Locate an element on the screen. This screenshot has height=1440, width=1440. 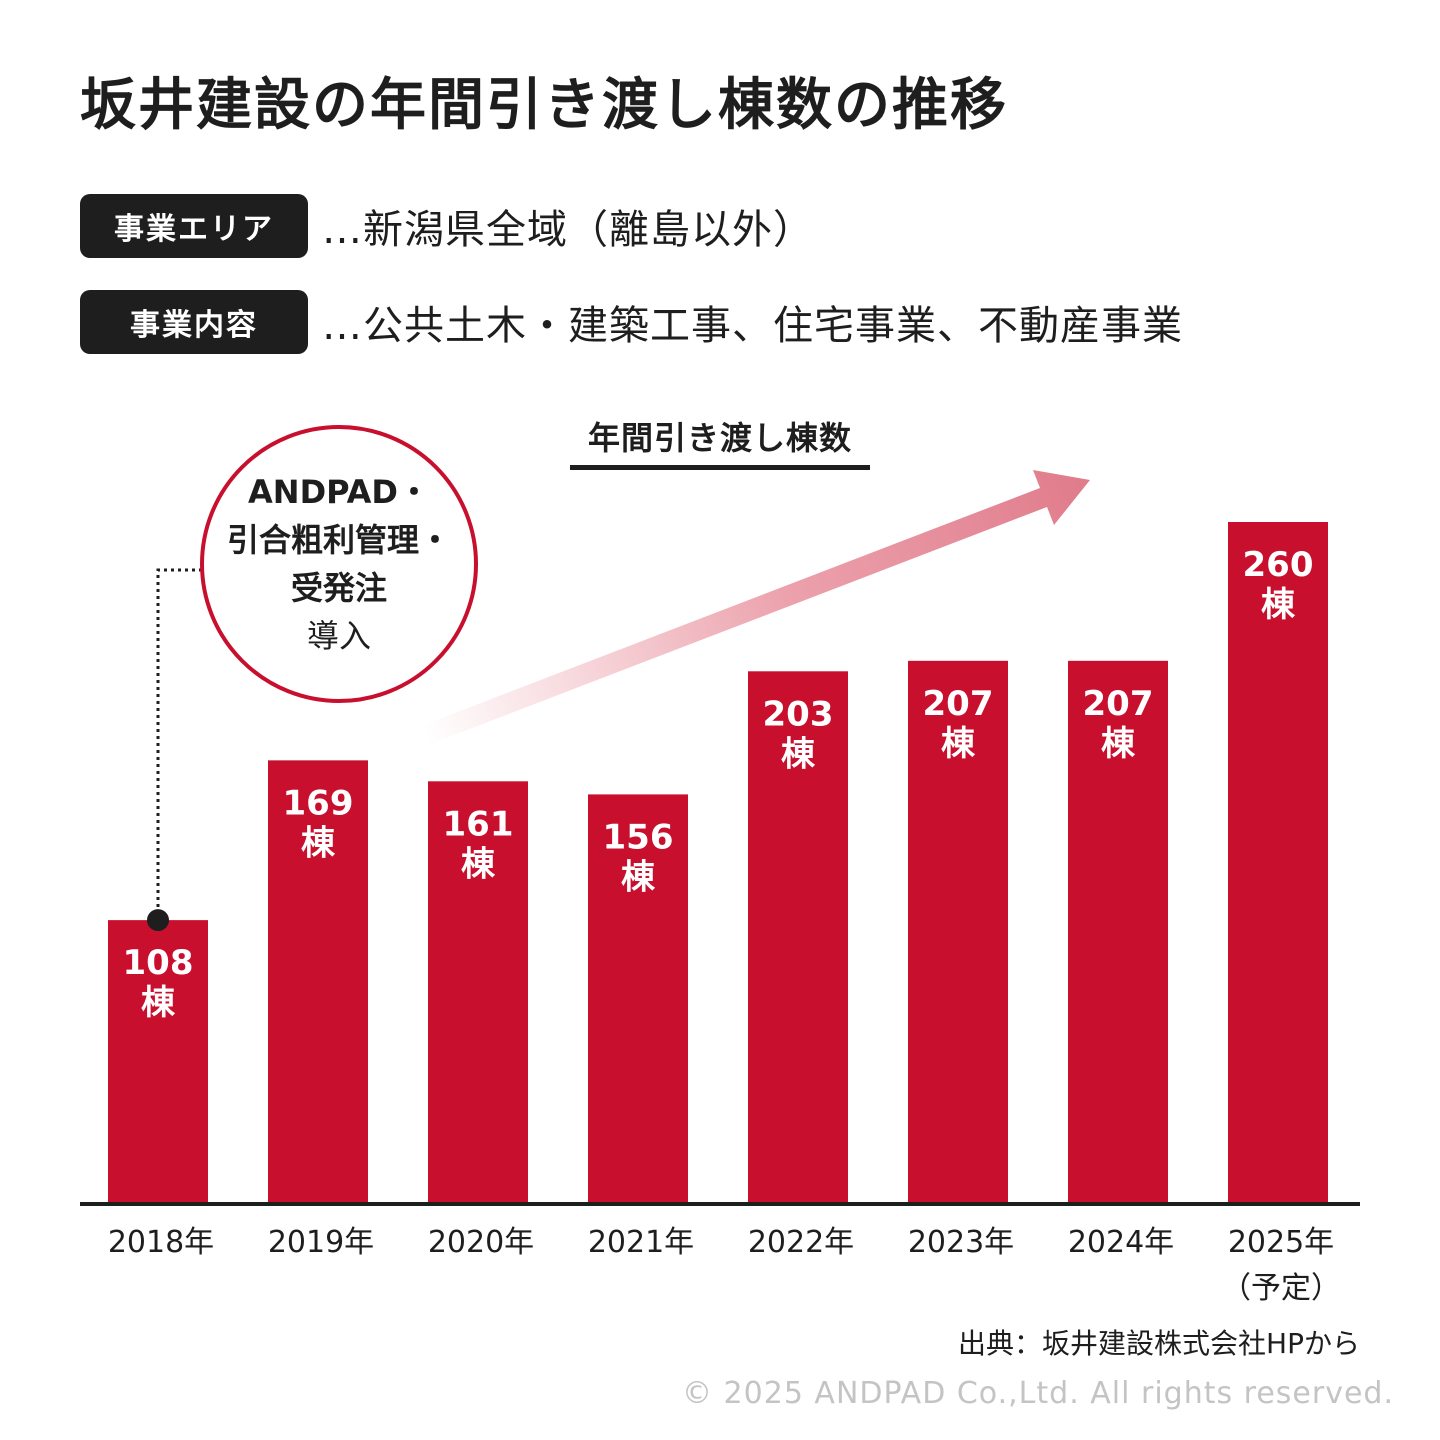
bar-unit-label-0: 棟 is located at coordinates (158, 1003).